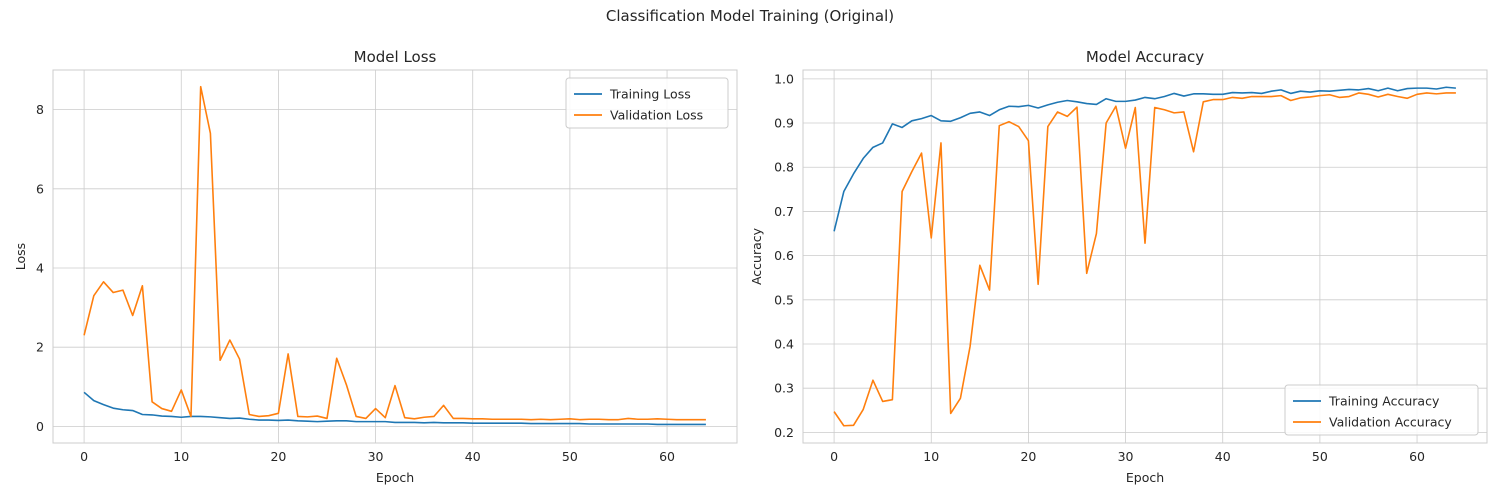  I want to click on y-tick-label: 4, so click(40, 267).